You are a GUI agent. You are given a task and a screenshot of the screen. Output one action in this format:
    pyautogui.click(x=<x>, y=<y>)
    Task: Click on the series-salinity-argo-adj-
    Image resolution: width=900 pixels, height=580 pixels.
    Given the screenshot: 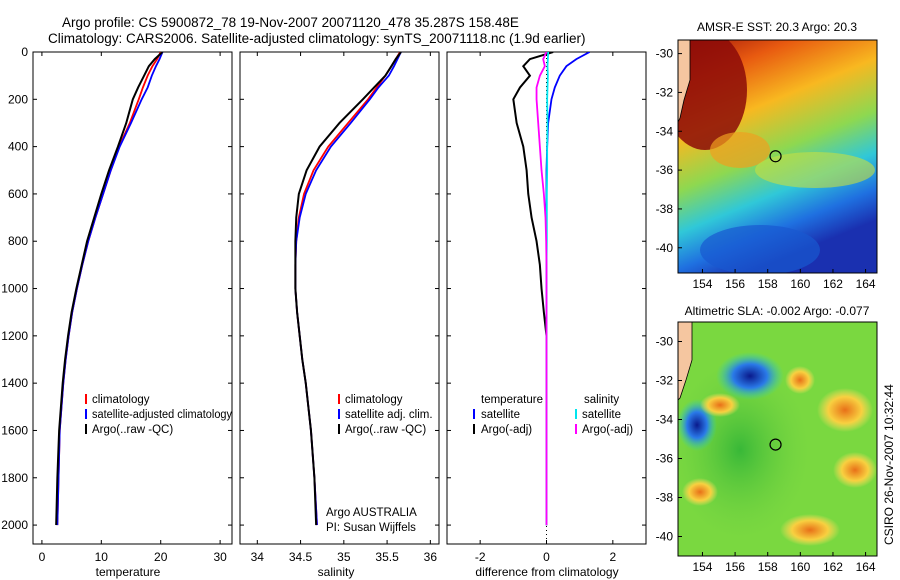 What is the action you would take?
    pyautogui.click(x=541, y=289)
    